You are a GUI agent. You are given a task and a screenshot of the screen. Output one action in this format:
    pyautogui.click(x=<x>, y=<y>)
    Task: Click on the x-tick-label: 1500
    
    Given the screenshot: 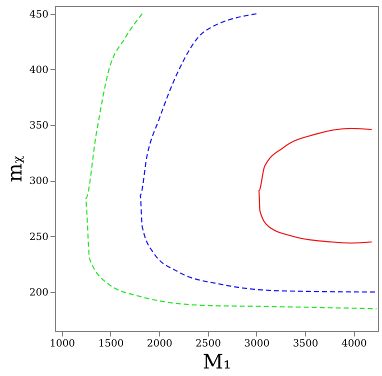 What is the action you would take?
    pyautogui.click(x=111, y=344)
    